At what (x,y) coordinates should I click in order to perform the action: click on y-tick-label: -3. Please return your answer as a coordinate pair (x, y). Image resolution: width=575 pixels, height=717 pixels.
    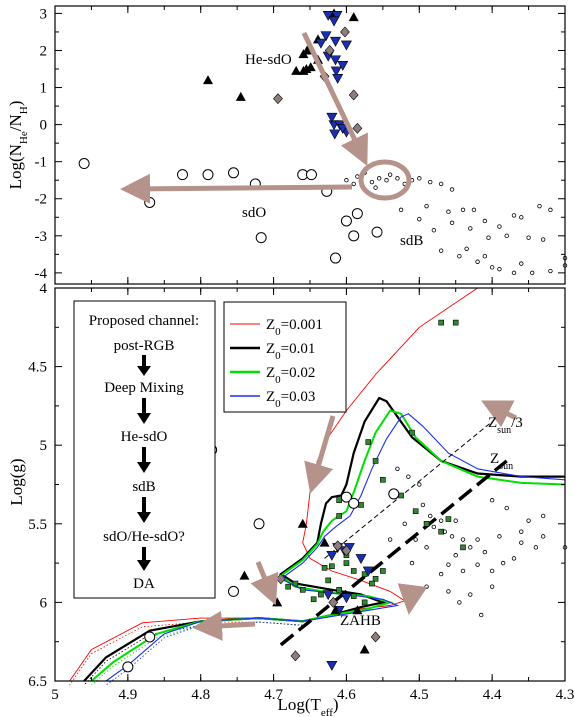
    Looking at the image, I should click on (41, 237).